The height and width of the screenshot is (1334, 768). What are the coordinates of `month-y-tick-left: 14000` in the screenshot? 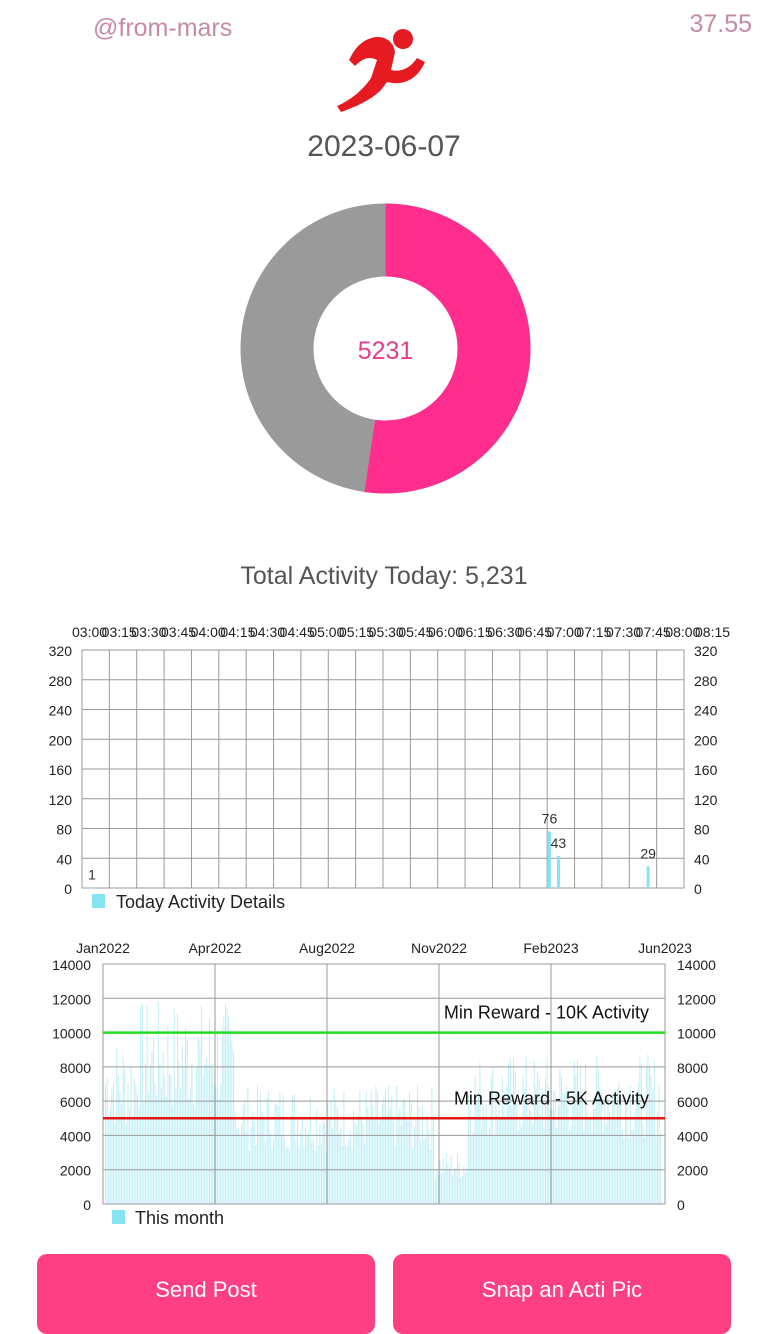 It's located at (71, 965).